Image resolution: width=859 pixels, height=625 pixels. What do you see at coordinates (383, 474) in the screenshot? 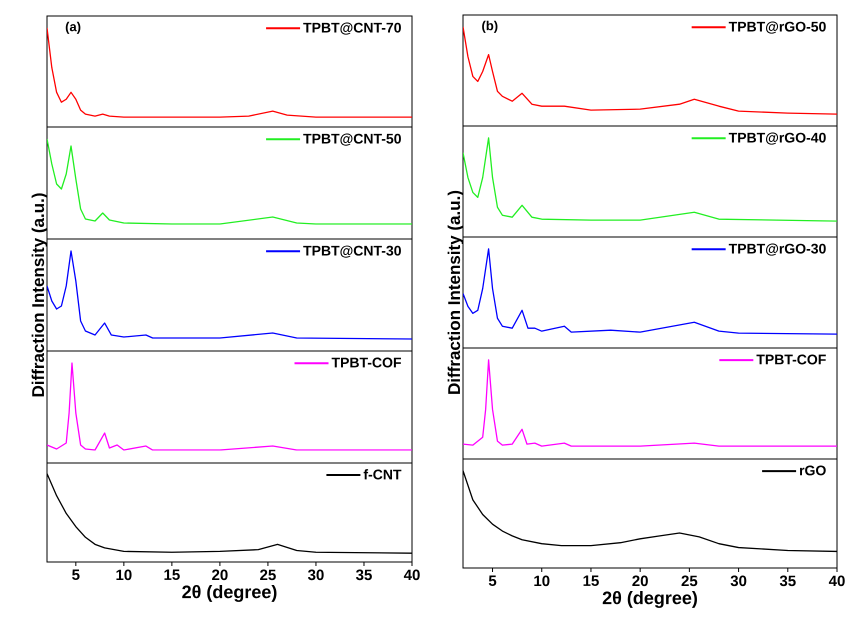
I see `legend-label: f-CNT` at bounding box center [383, 474].